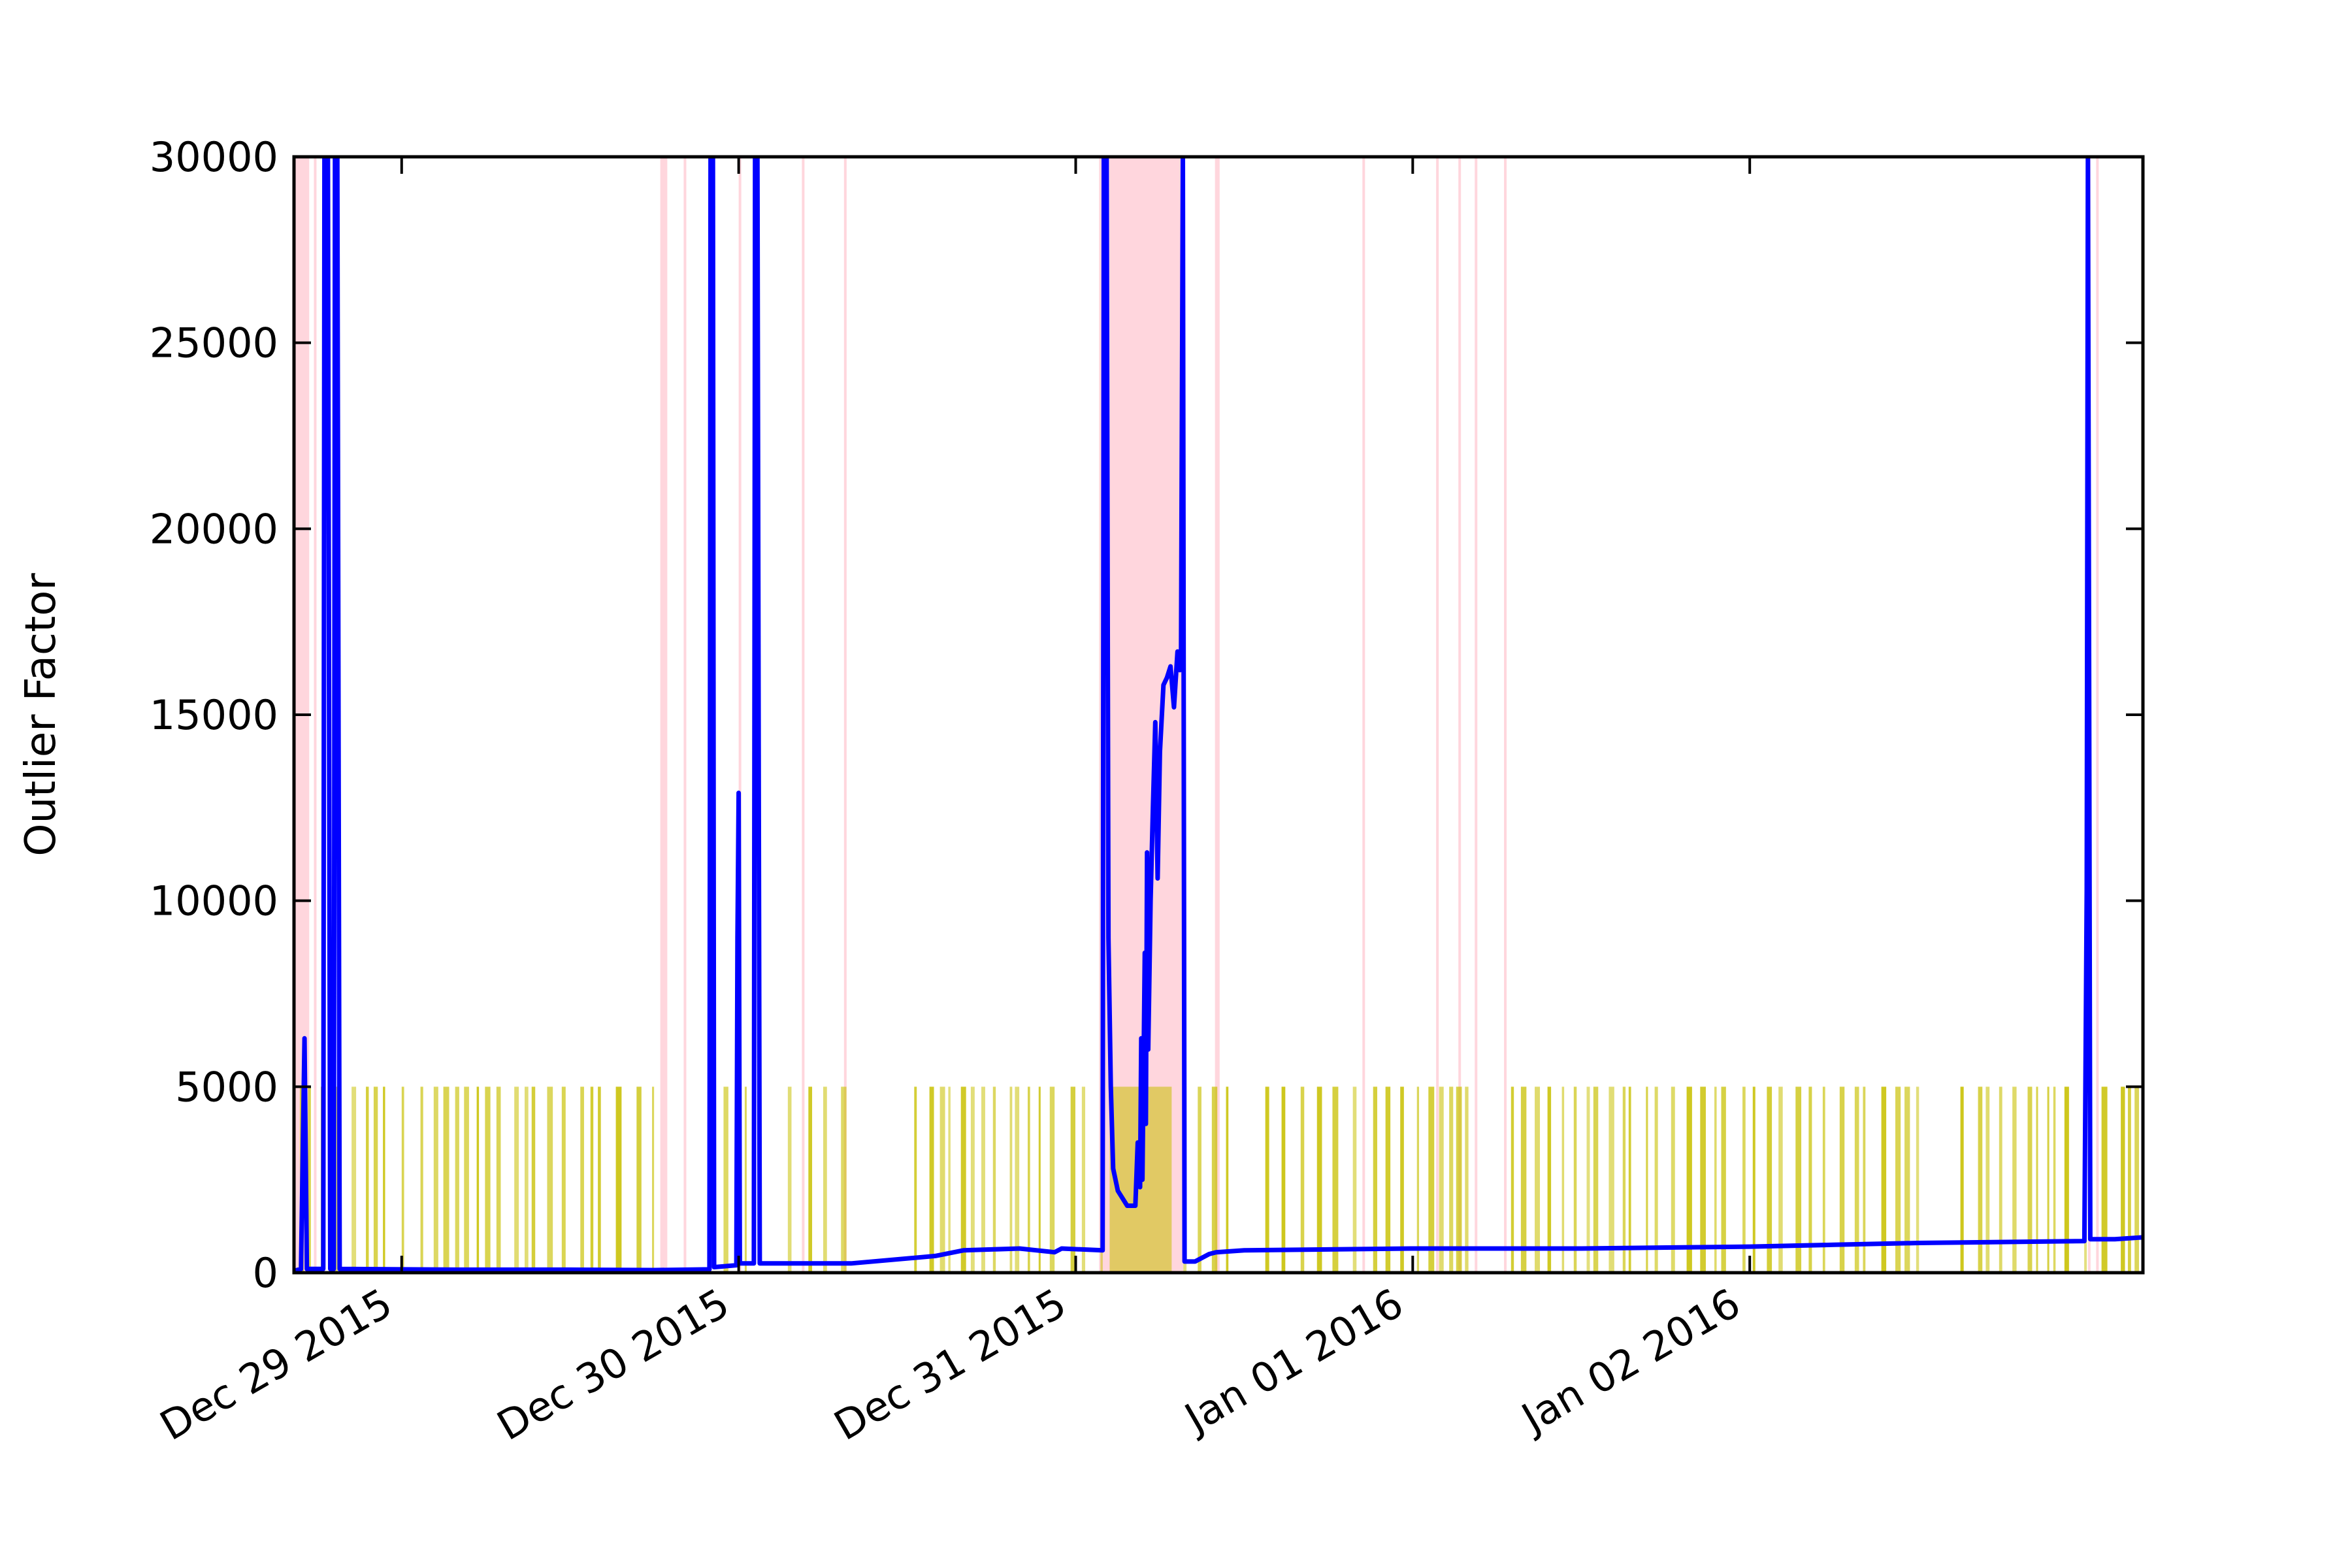 The image size is (2352, 1568). What do you see at coordinates (214, 901) in the screenshot?
I see `y-tick-label: 10000` at bounding box center [214, 901].